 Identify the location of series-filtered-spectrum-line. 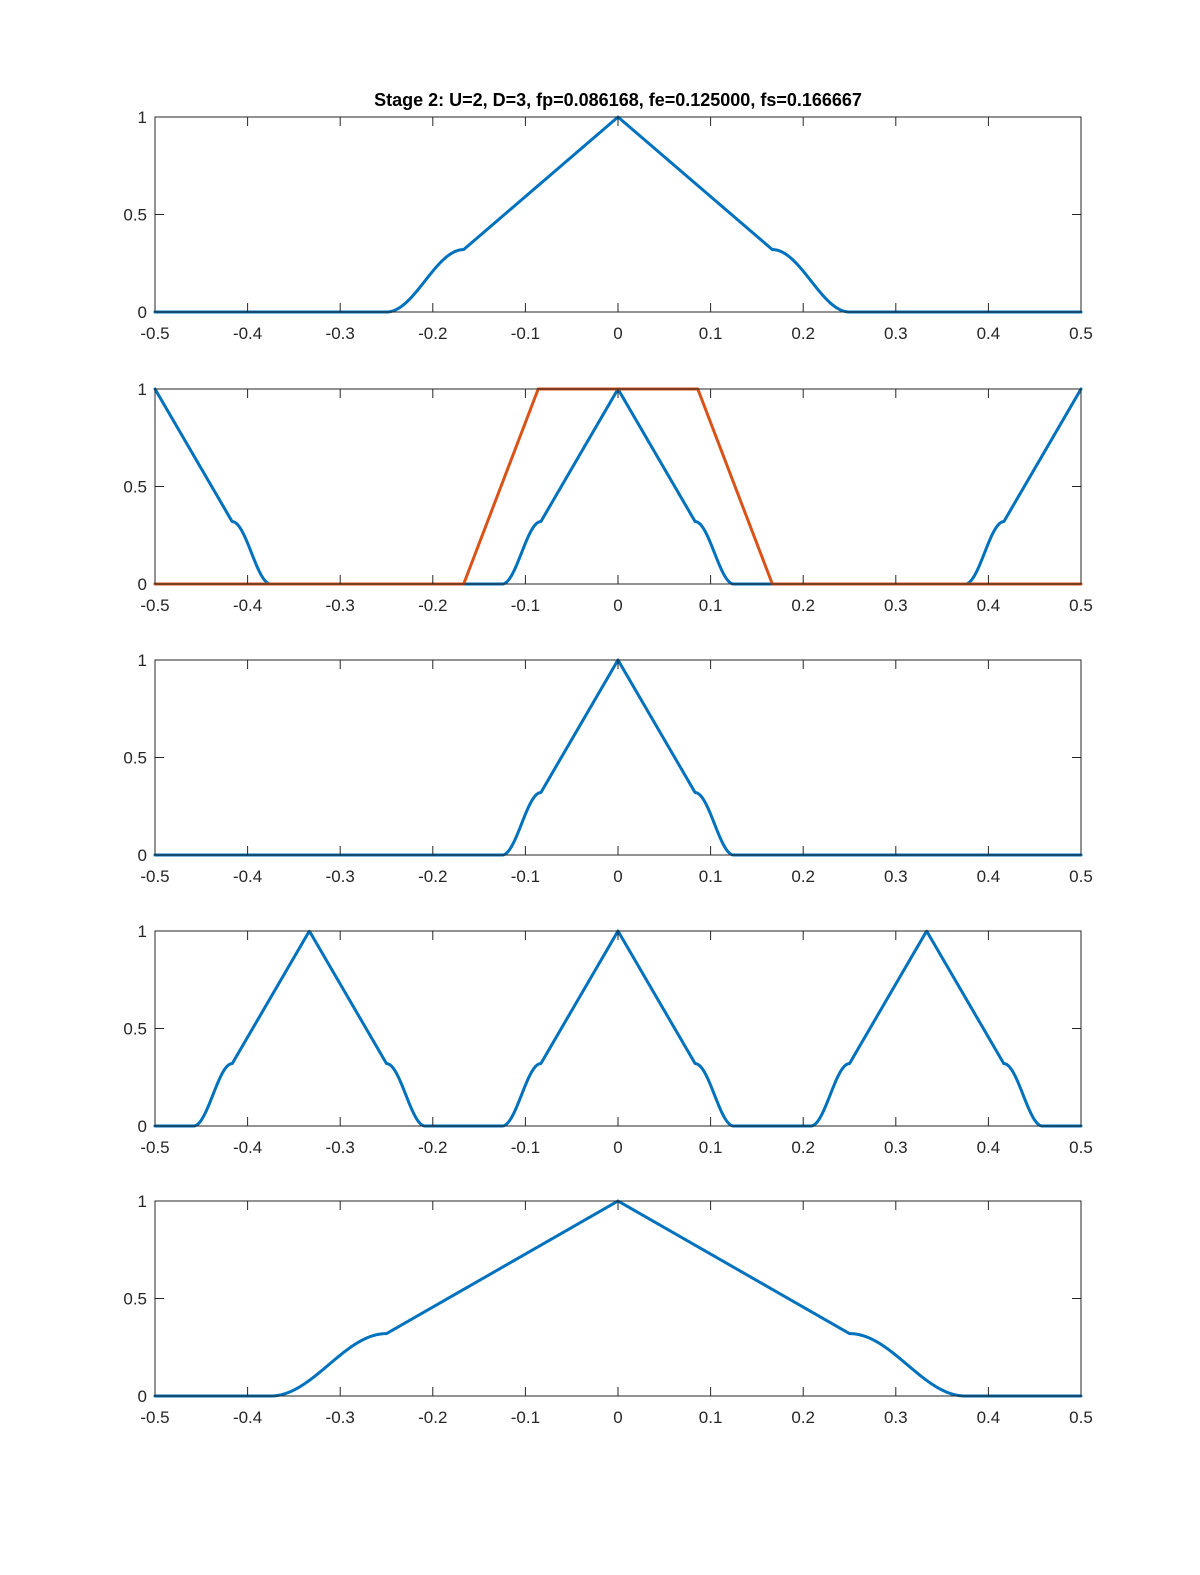
(618, 757).